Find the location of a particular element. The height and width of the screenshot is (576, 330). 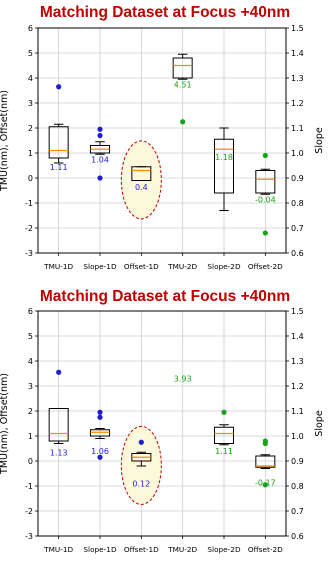

y-tick-label: 4 is located at coordinates (30, 78).